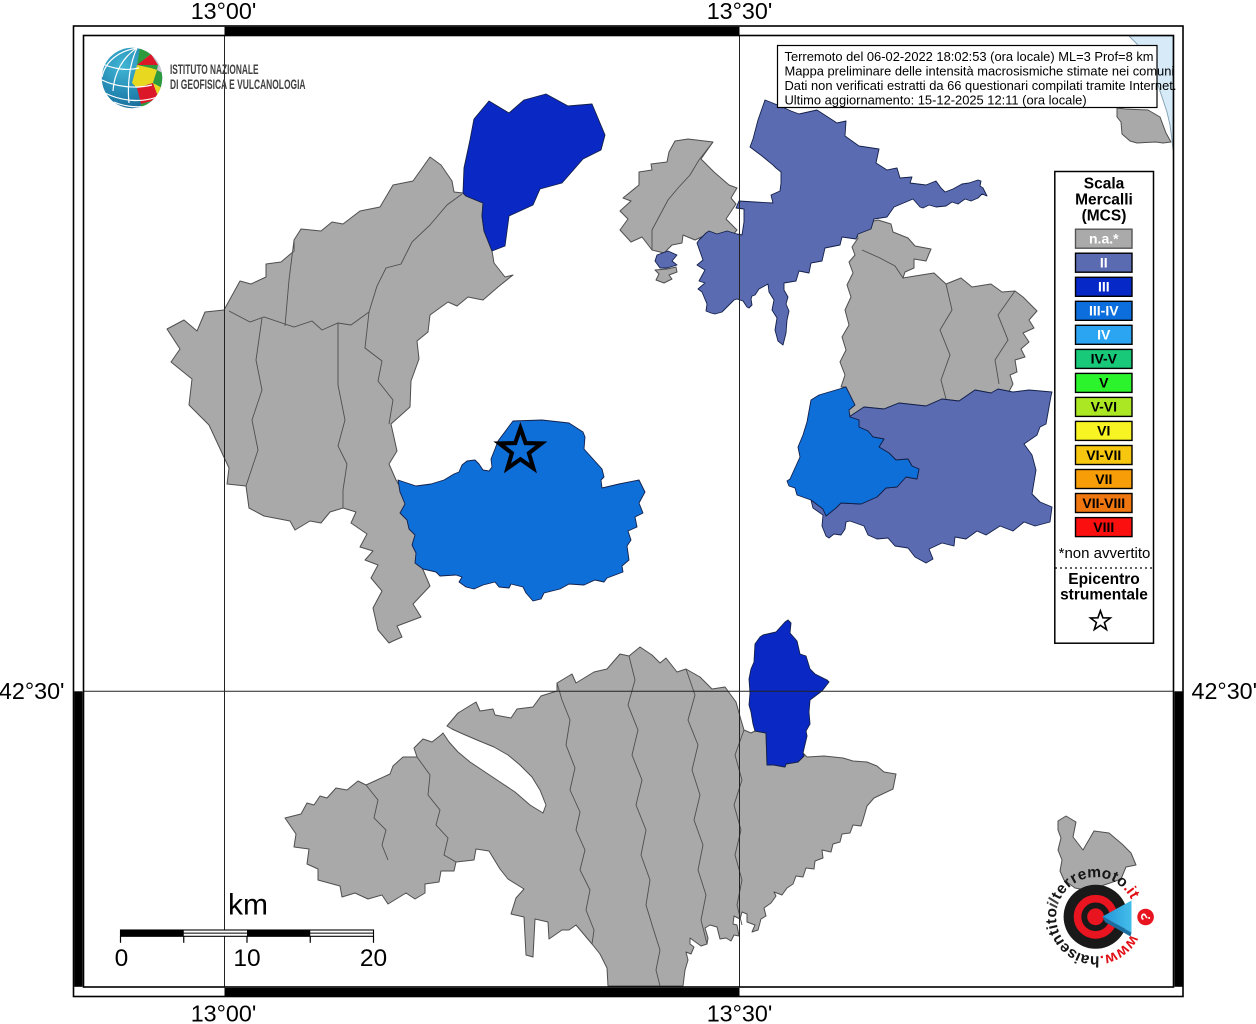 The image size is (1256, 1024). I want to click on svg-text: strumentale, so click(1104, 595).